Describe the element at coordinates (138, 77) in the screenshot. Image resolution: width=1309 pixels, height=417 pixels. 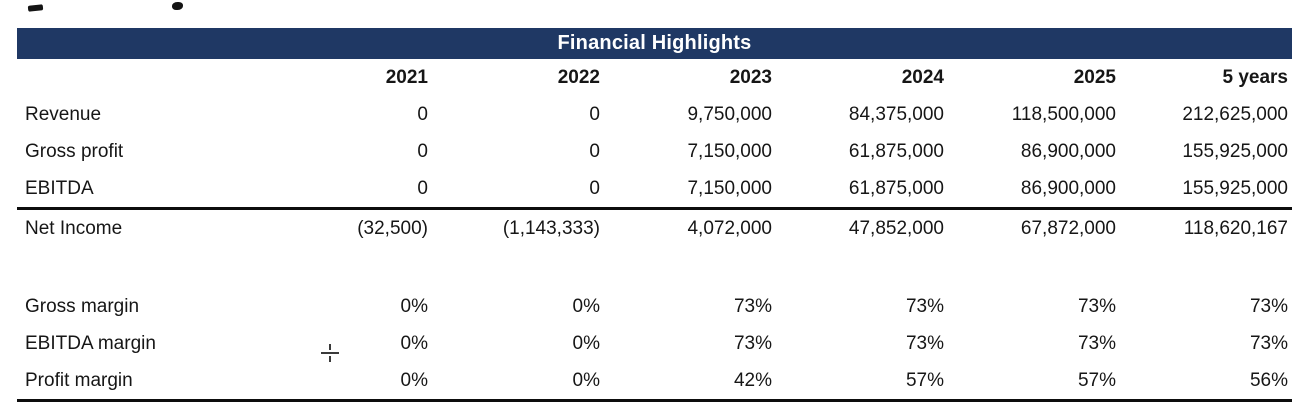
I see `header-spacer-cell` at that location.